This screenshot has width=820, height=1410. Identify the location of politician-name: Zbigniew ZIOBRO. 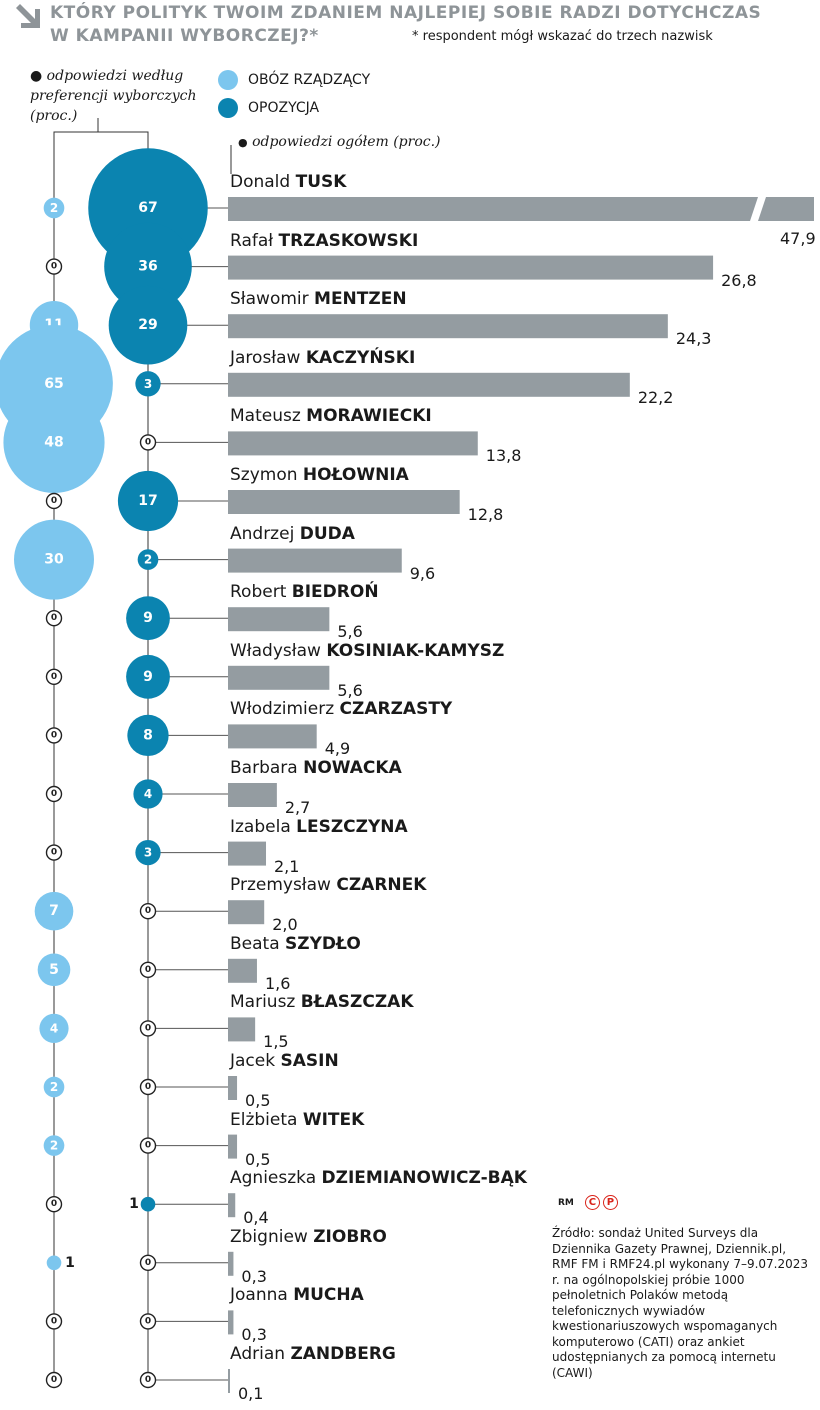
(308, 1237).